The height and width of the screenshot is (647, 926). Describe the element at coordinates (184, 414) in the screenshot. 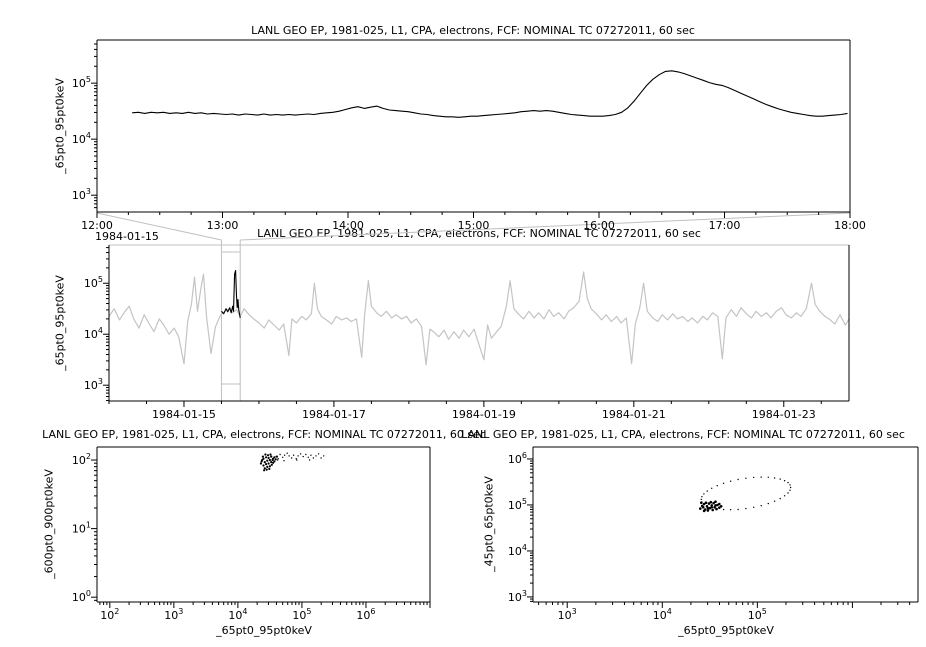

I see `tick-label: 1984-01-15` at that location.